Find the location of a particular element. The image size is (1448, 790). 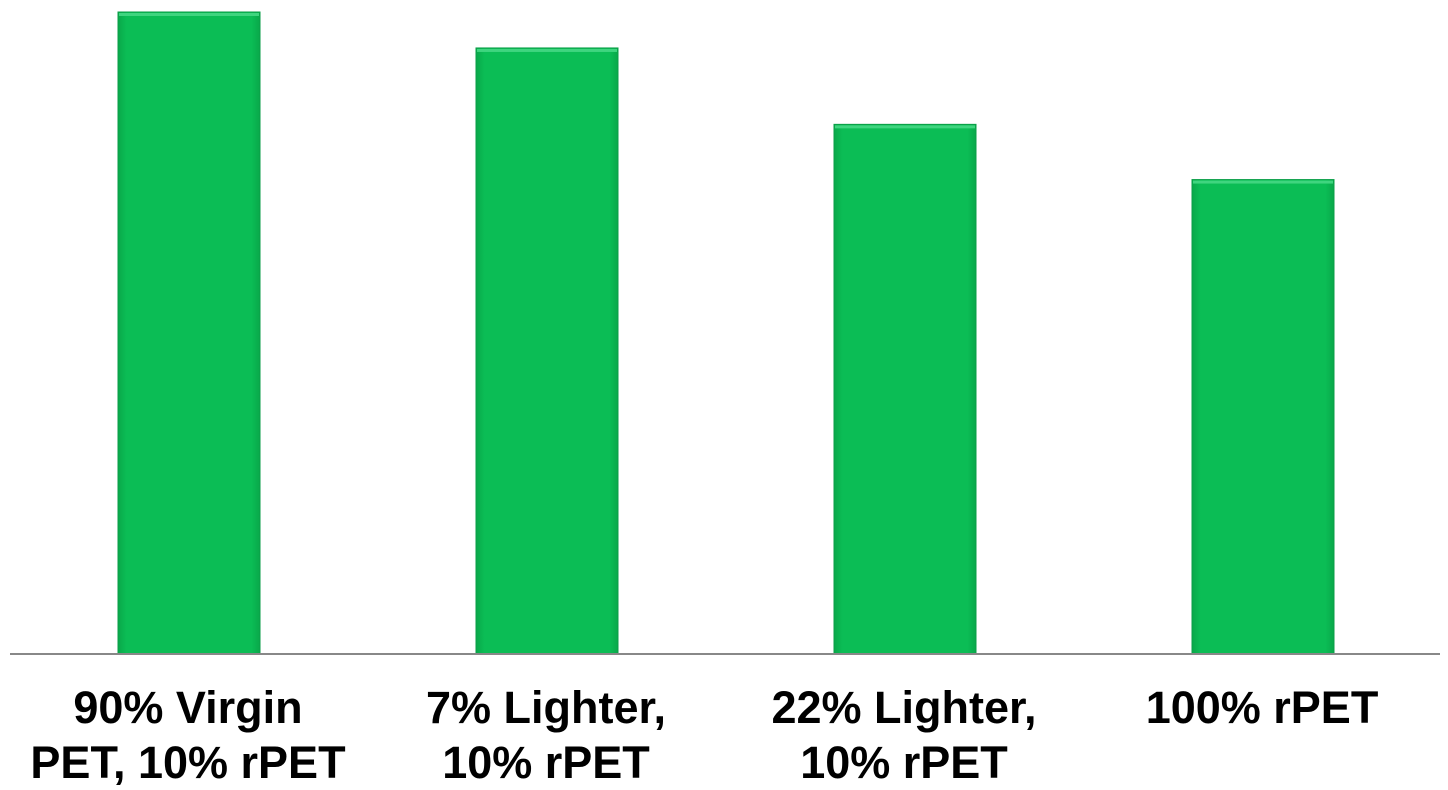

category-label: 100% rPET is located at coordinates (1262, 707).